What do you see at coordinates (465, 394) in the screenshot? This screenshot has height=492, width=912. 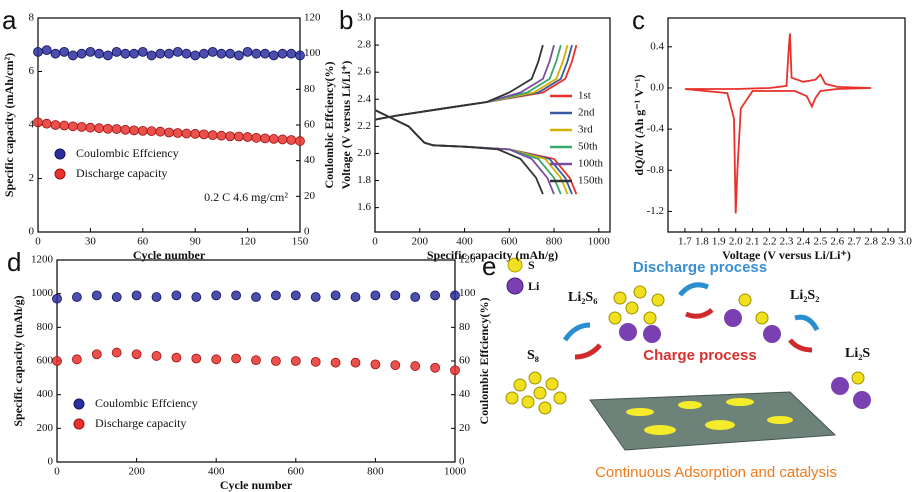 I see `y2-tick-label: 40` at bounding box center [465, 394].